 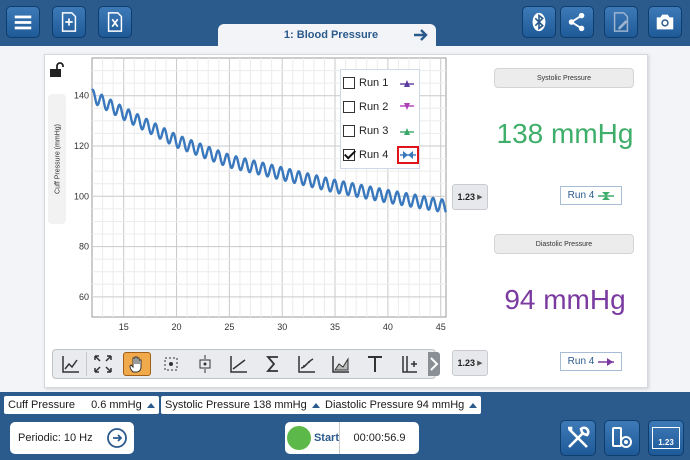 What do you see at coordinates (81, 96) in the screenshot?
I see `y-tick-label: 140` at bounding box center [81, 96].